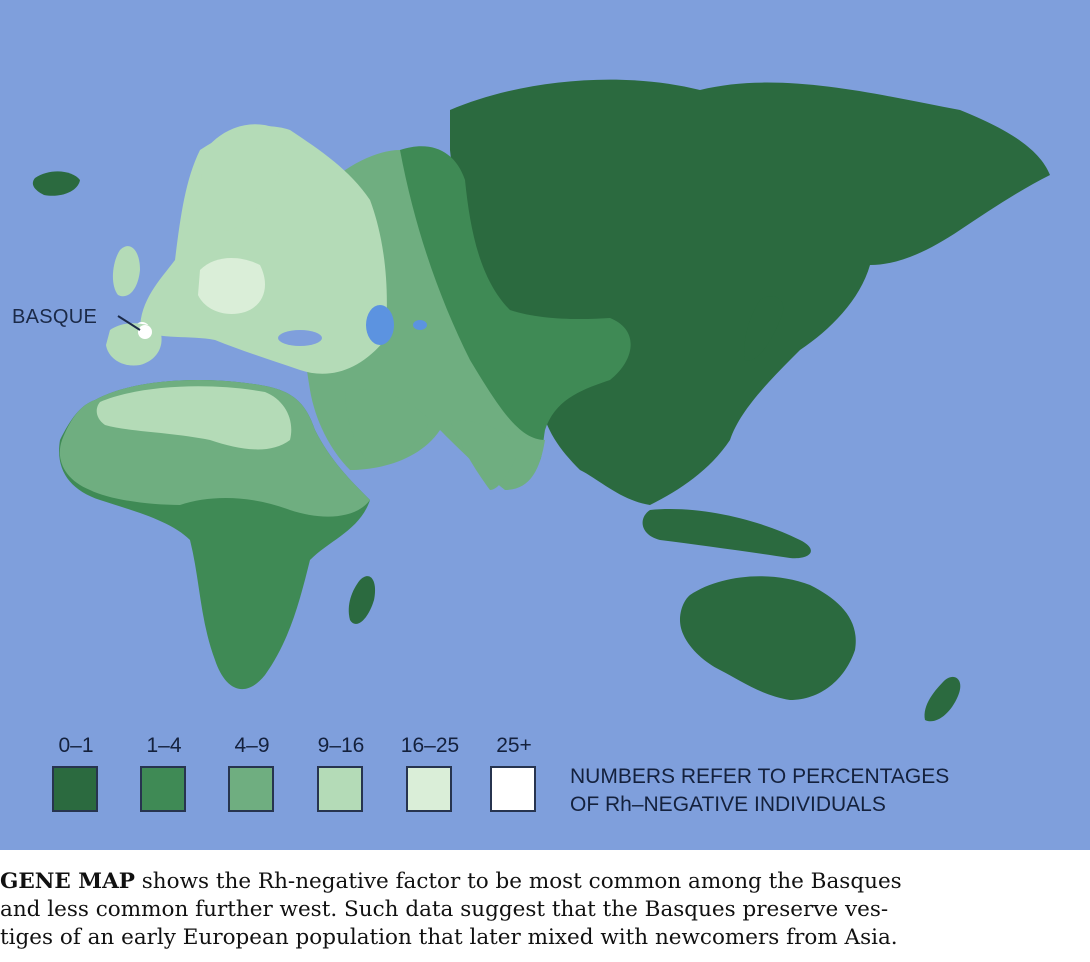 The height and width of the screenshot is (962, 1090). Describe the element at coordinates (420, 325) in the screenshot. I see `aral-sea` at that location.